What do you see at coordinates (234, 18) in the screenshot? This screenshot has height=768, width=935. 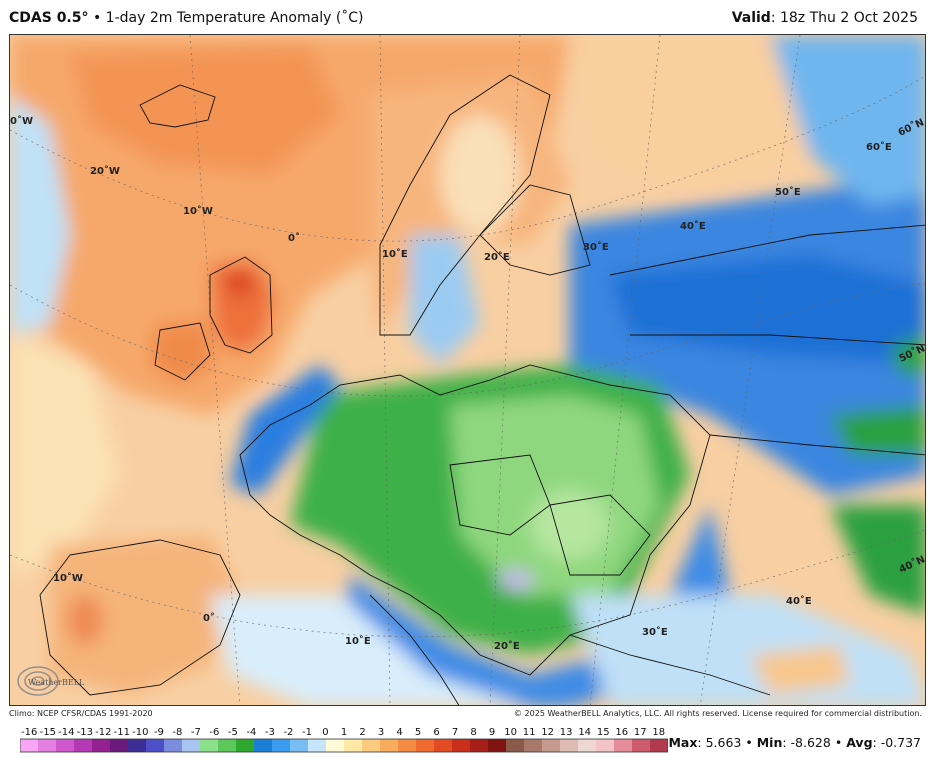 I see `product-name: 1-day 2m Temperature Anomaly (˚C)` at bounding box center [234, 18].